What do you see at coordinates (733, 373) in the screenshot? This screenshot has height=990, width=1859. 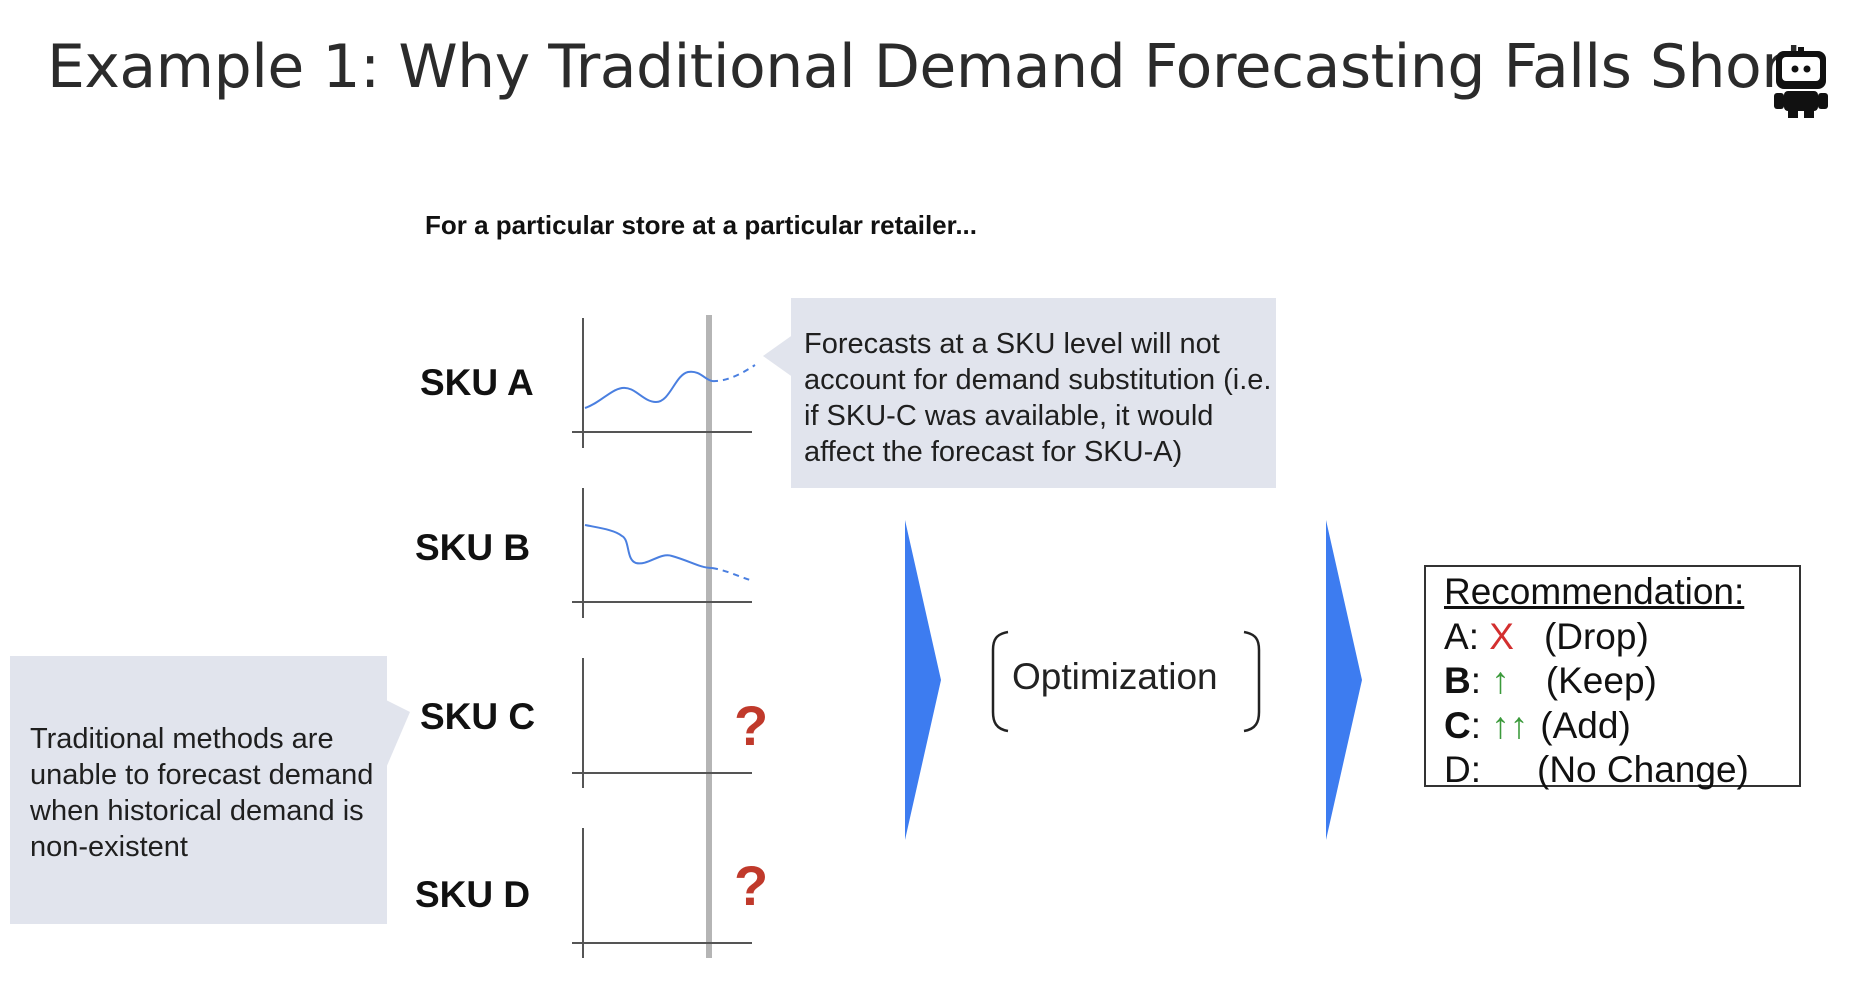 I see `sku-a-forecast-line` at bounding box center [733, 373].